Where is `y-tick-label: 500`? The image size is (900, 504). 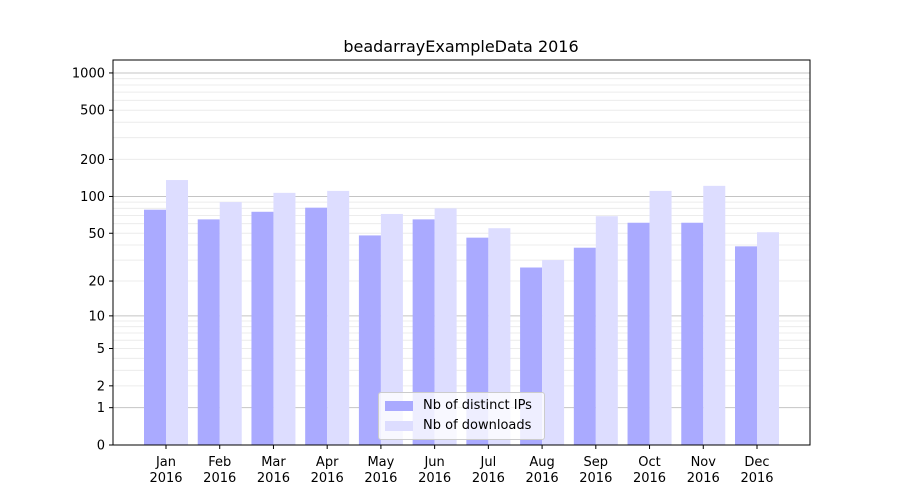
y-tick-label: 500 is located at coordinates (92, 111).